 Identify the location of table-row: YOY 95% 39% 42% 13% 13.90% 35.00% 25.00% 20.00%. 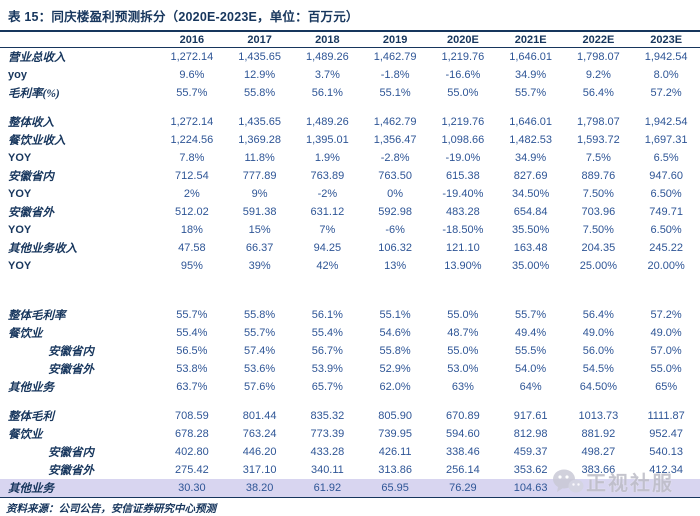
(350, 266).